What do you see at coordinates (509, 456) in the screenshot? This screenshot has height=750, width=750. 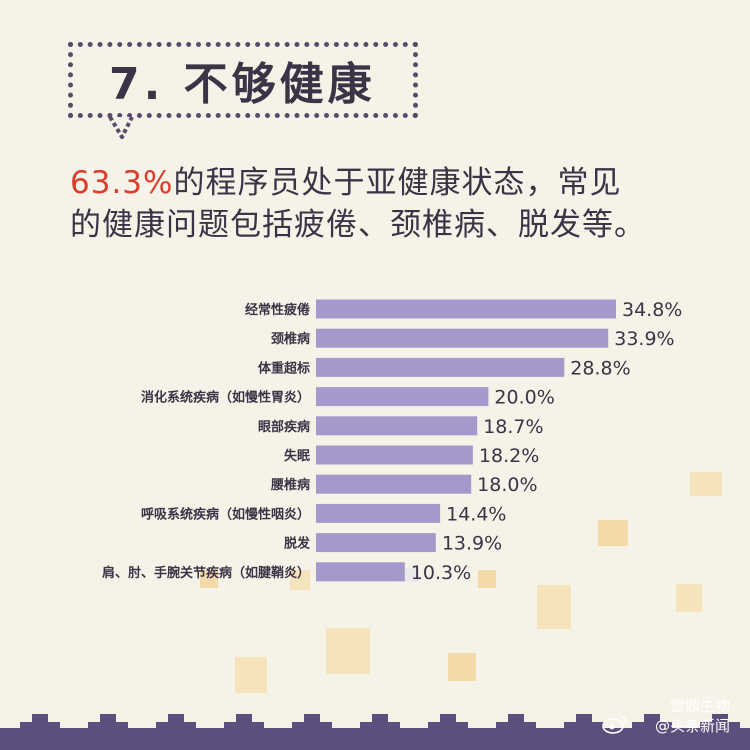 I see `value-label: 18.2%` at bounding box center [509, 456].